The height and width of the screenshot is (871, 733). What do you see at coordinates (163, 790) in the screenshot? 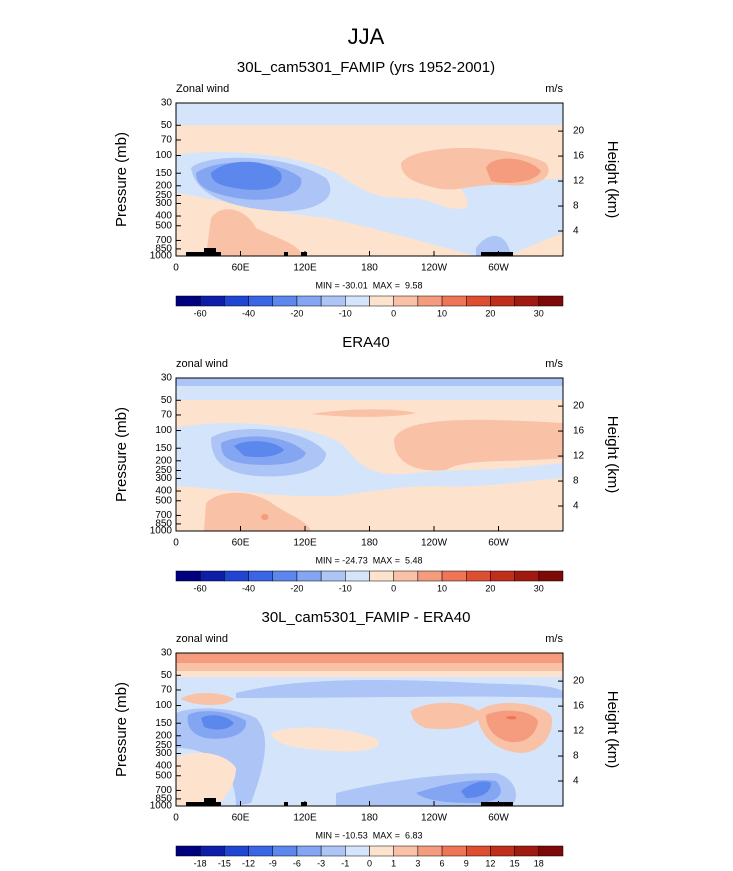
I see `y-tick-label: 700` at bounding box center [163, 790].